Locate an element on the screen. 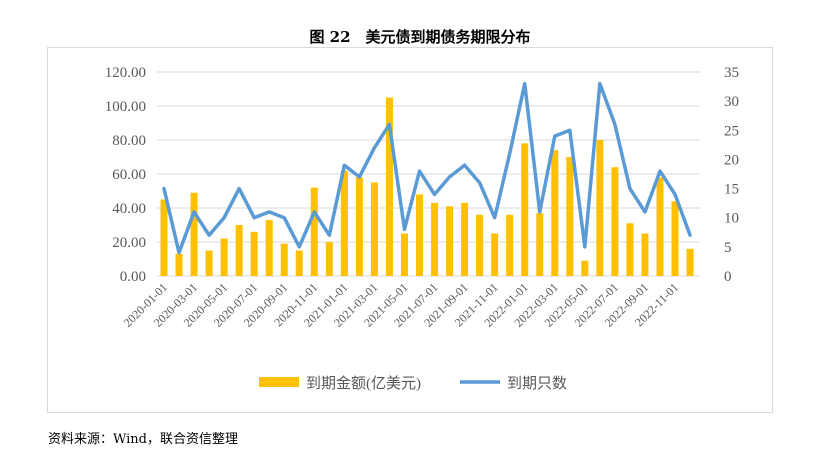 Image resolution: width=840 pixels, height=458 pixels. y-right-tick-label: 15 is located at coordinates (731, 190).